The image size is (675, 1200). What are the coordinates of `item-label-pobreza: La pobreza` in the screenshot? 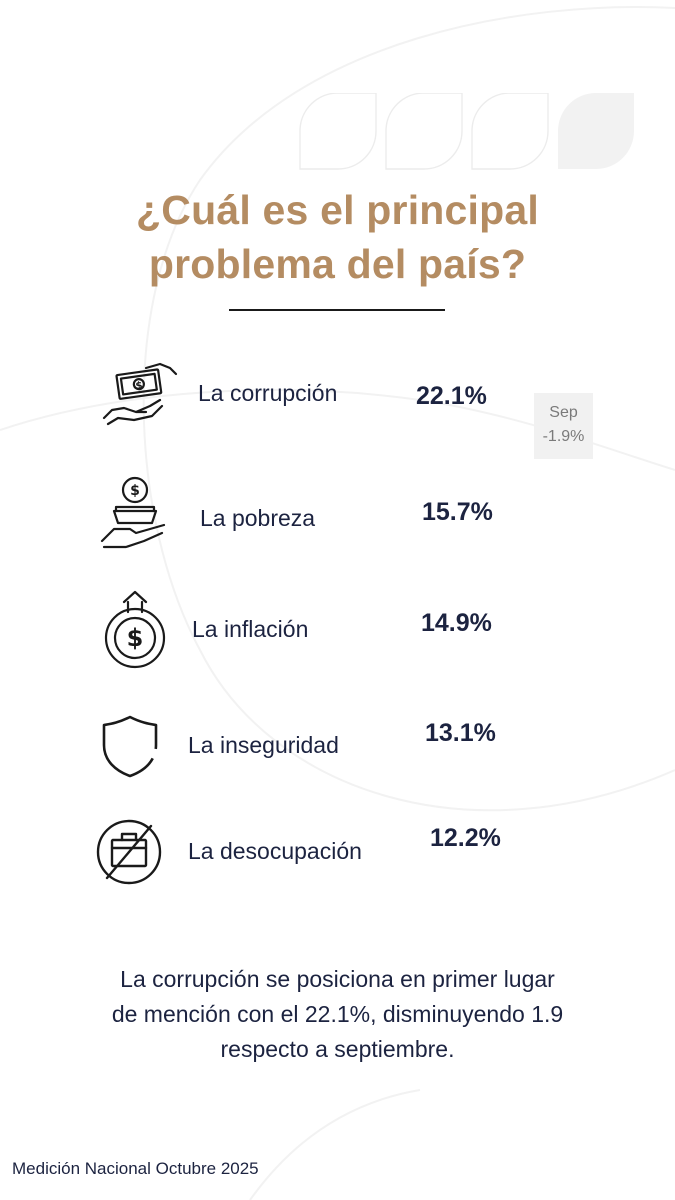 It's located at (258, 518).